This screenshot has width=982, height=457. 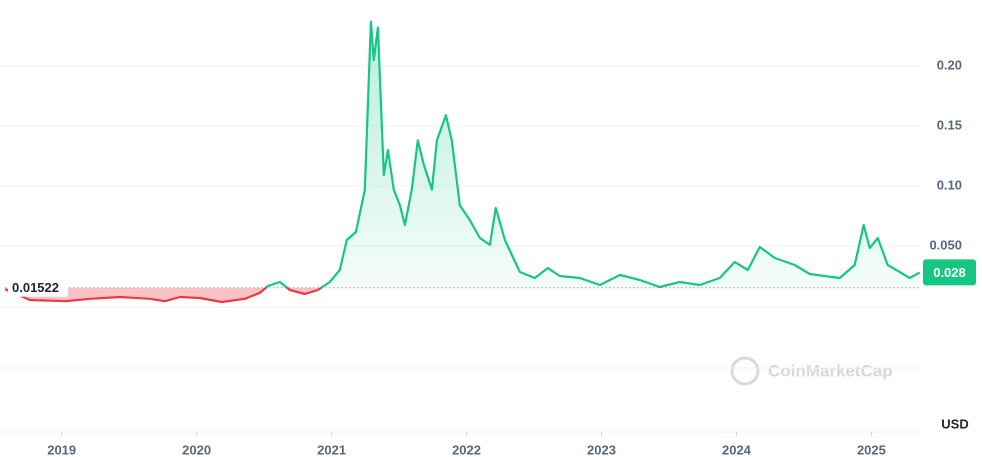 I want to click on x-tick-label: 2024, so click(x=737, y=449).